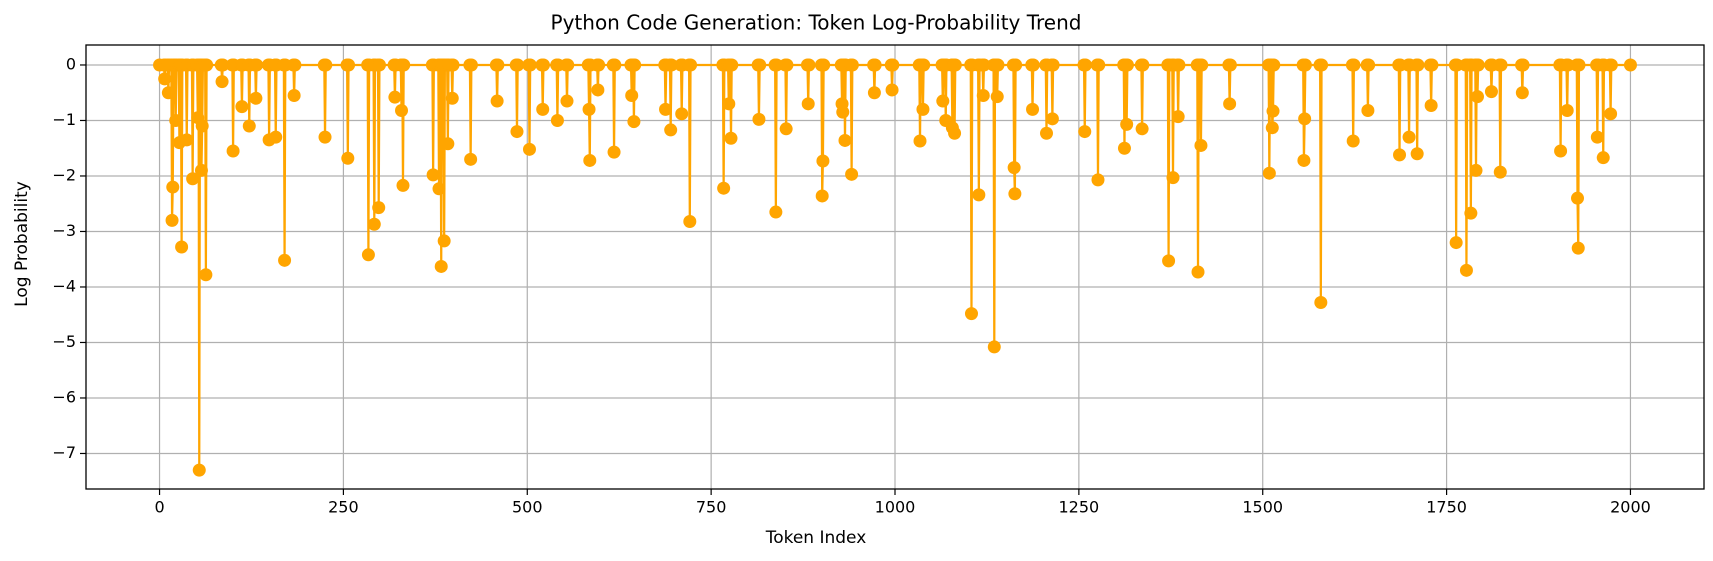 The height and width of the screenshot is (561, 1713). I want to click on y-axis-label: Log Probability, so click(22, 244).